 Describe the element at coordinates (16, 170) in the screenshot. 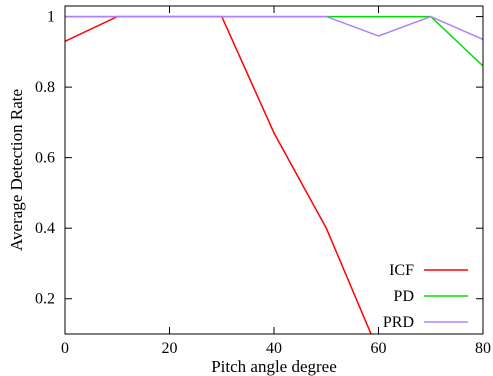

I see `y-axis-label: Average Detection Rate` at that location.